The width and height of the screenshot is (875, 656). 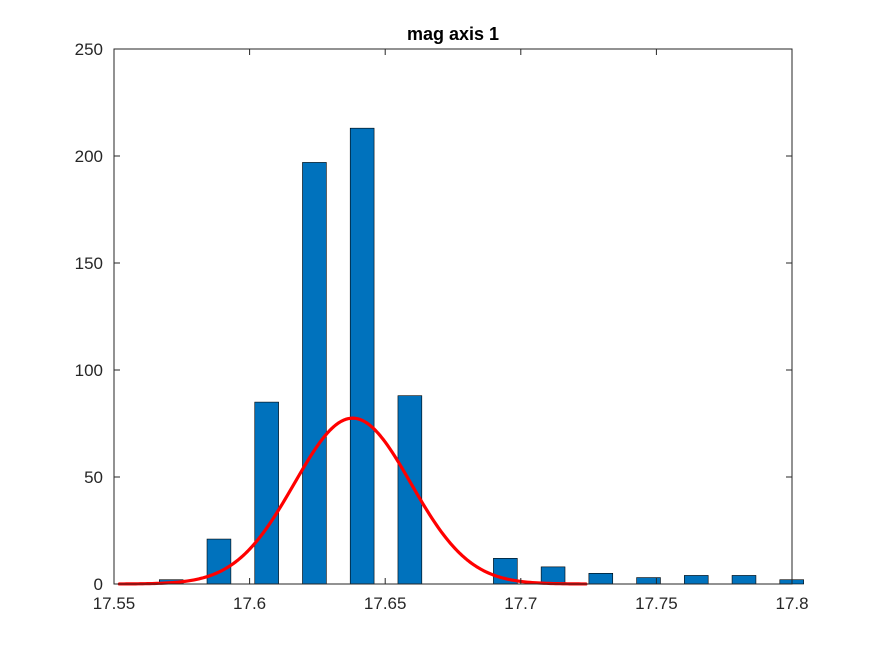 I want to click on x-tick-label: 17.7, so click(x=520, y=603).